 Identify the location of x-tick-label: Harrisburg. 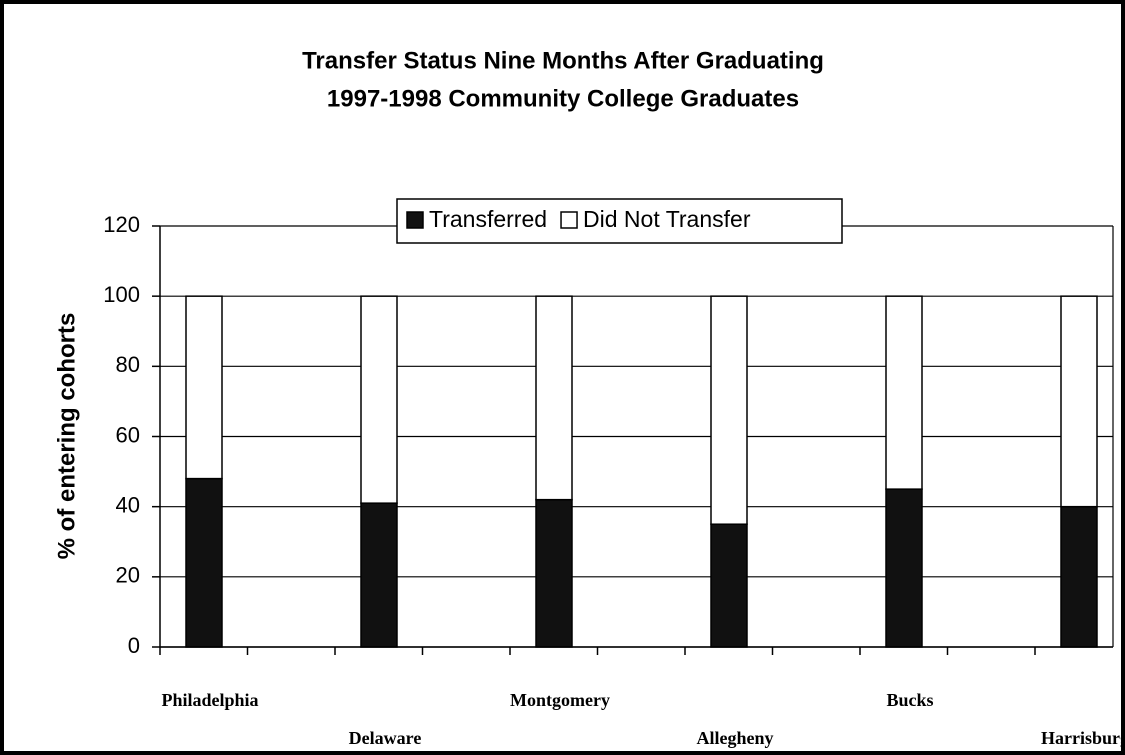
(1083, 738).